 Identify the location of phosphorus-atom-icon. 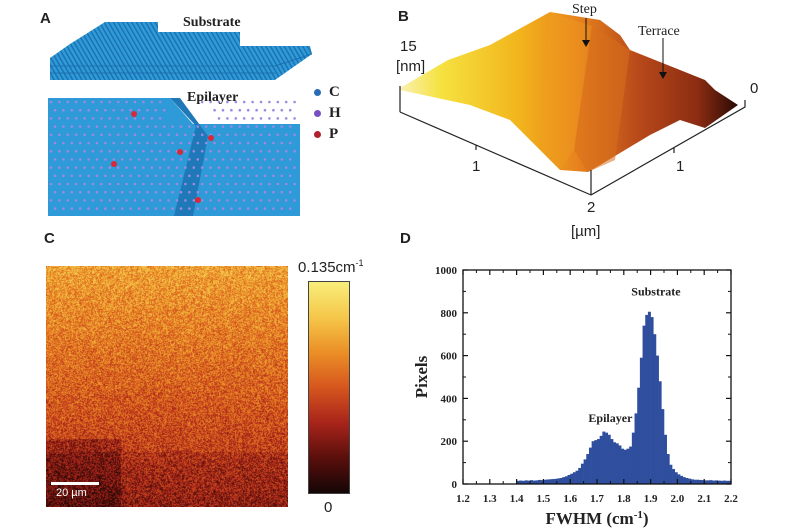
(317, 134).